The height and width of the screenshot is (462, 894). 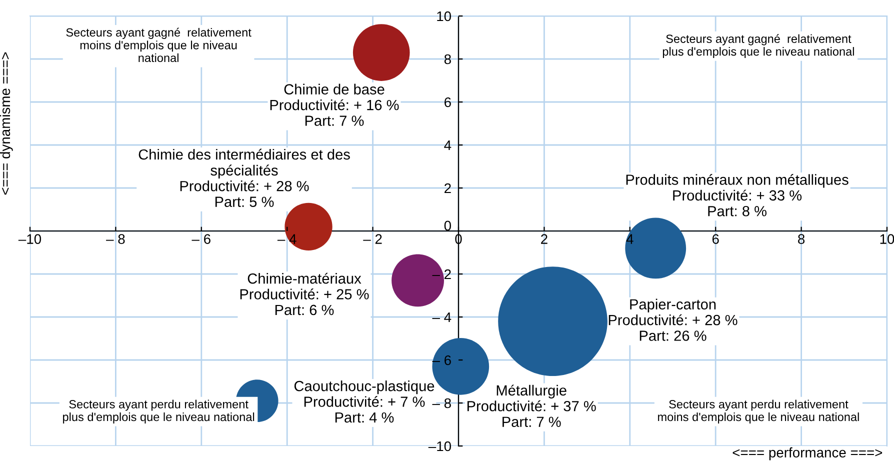 What do you see at coordinates (447, 102) in the screenshot?
I see `y-tick-label: 6` at bounding box center [447, 102].